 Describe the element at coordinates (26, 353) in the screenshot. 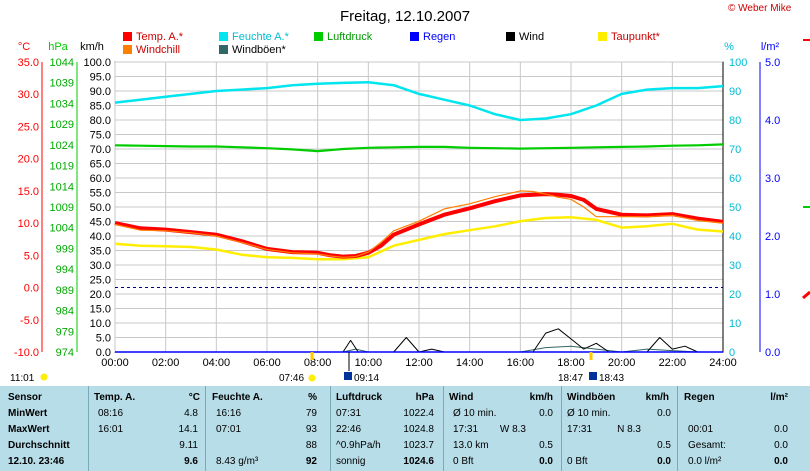

I see `temp-tick-label: -10.0` at that location.